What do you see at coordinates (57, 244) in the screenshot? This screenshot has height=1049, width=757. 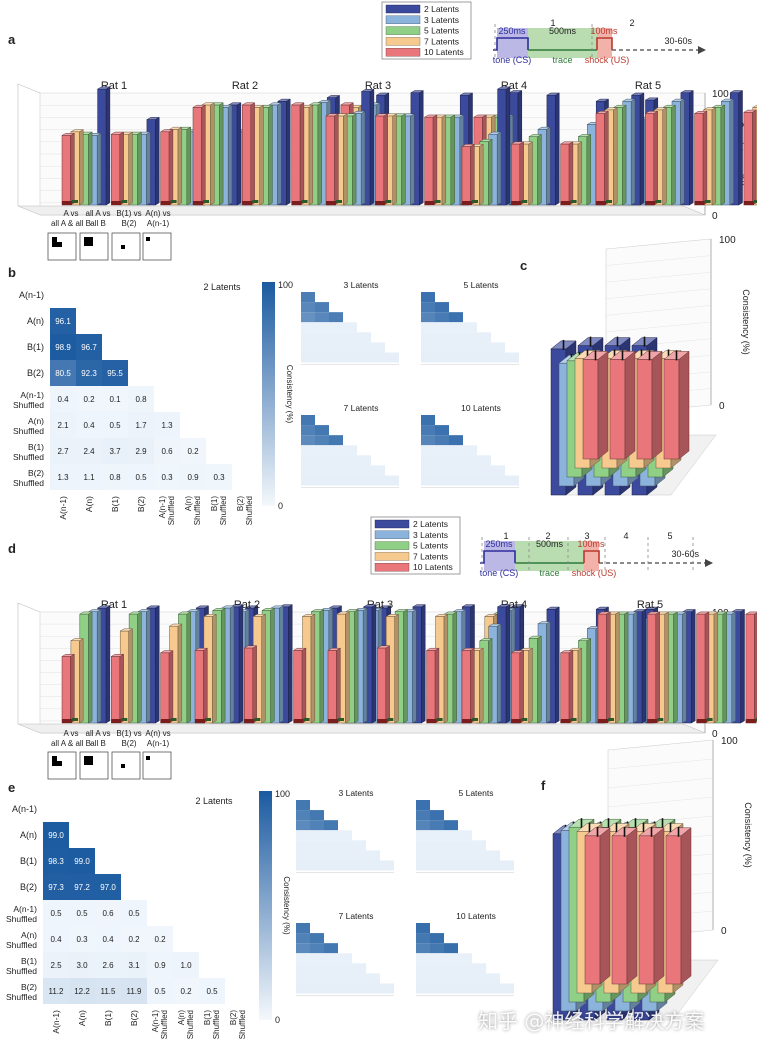 I see `panel-a-icon-mark` at bounding box center [57, 244].